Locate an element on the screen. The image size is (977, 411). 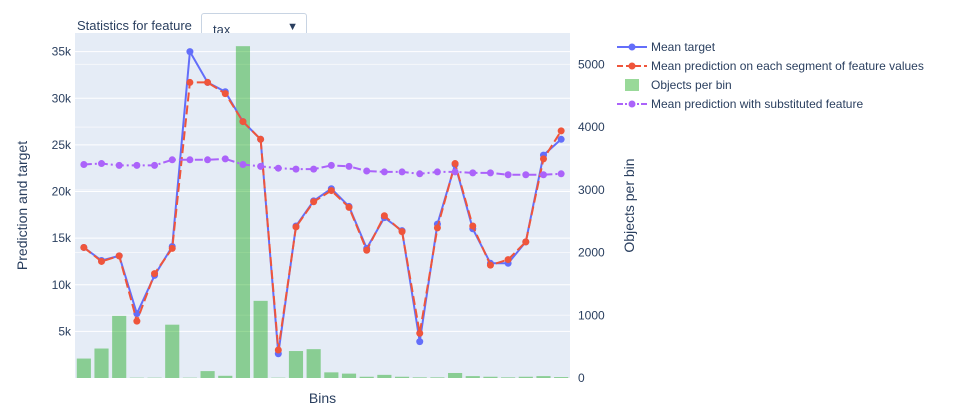
y-tick-label-right: 1000 is located at coordinates (591, 315).